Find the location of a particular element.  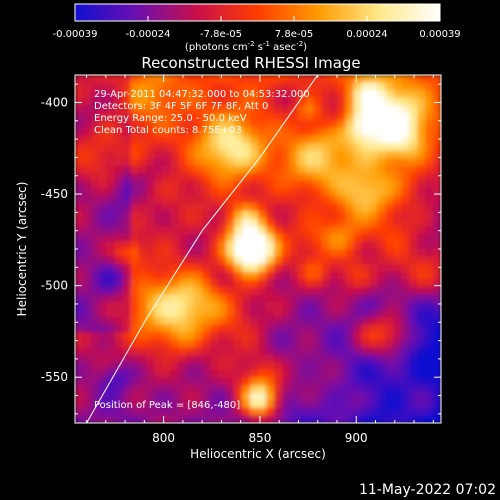

colorbar-tick-label: 0.00039 is located at coordinates (439, 34).